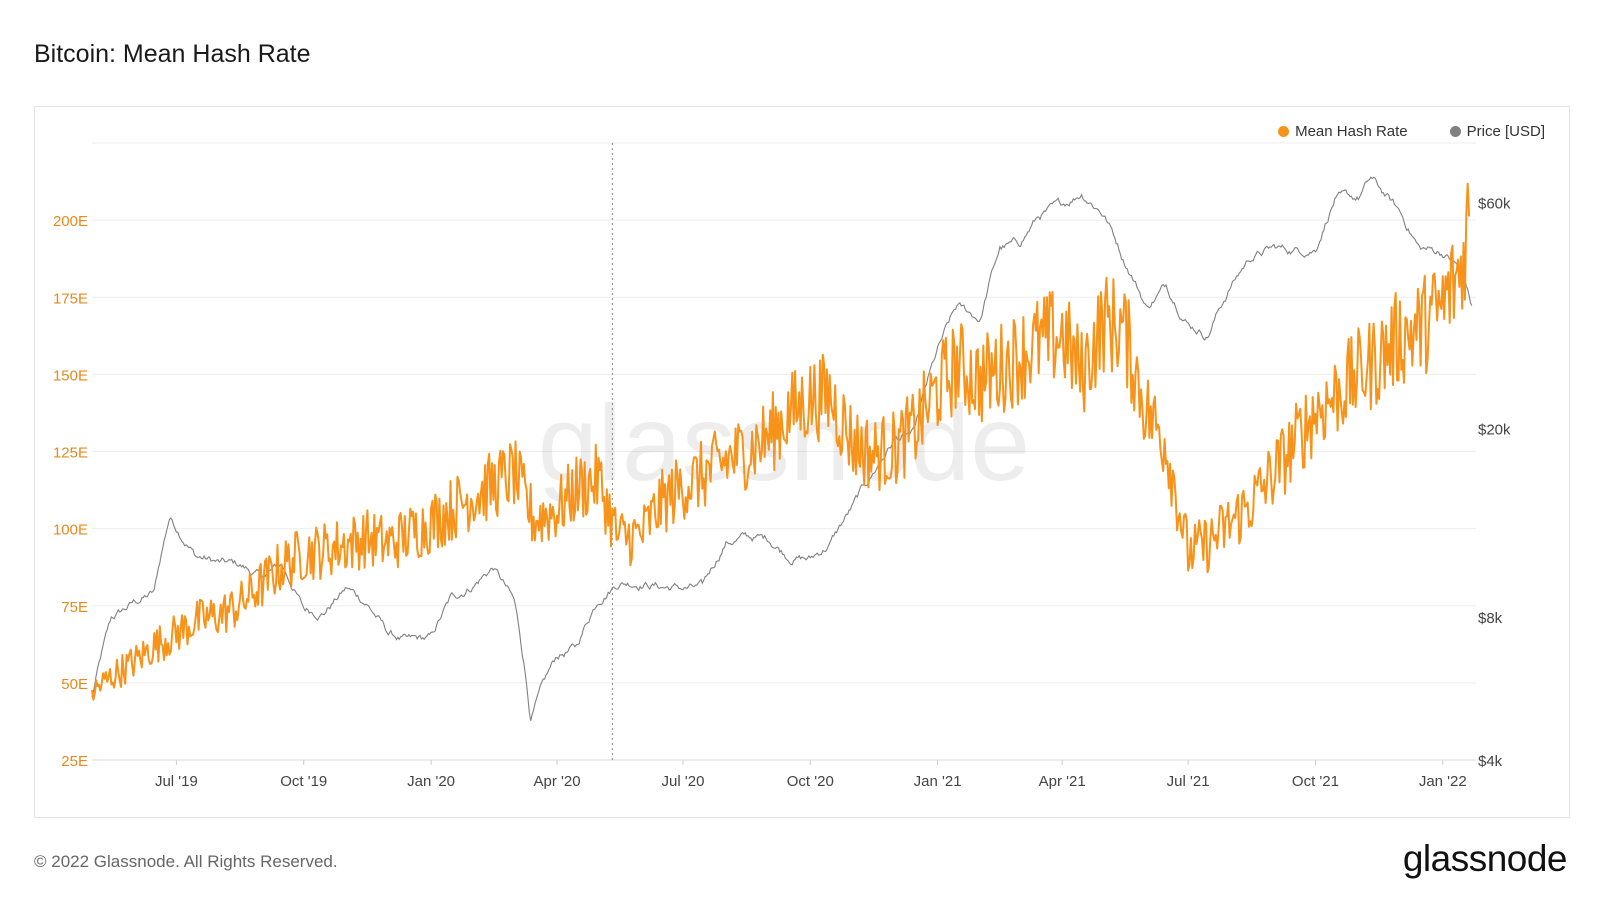  What do you see at coordinates (1490, 761) in the screenshot?
I see `right-tick-label: $4k` at bounding box center [1490, 761].